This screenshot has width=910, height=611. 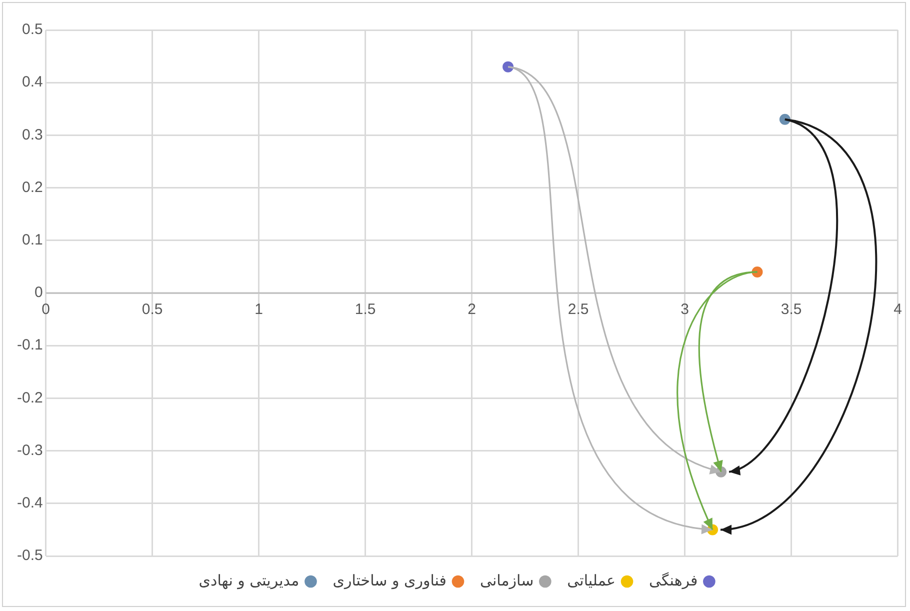 I want to click on y-tick-label: -0.4, so click(x=29, y=503).